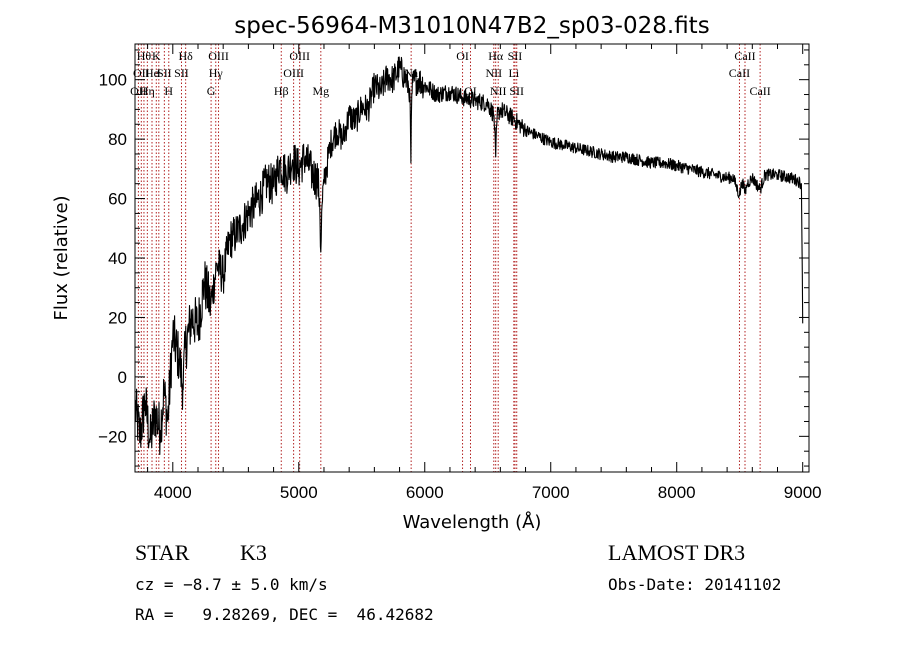  Describe the element at coordinates (676, 552) in the screenshot. I see `survey-name: LAMOST DR3` at that location.